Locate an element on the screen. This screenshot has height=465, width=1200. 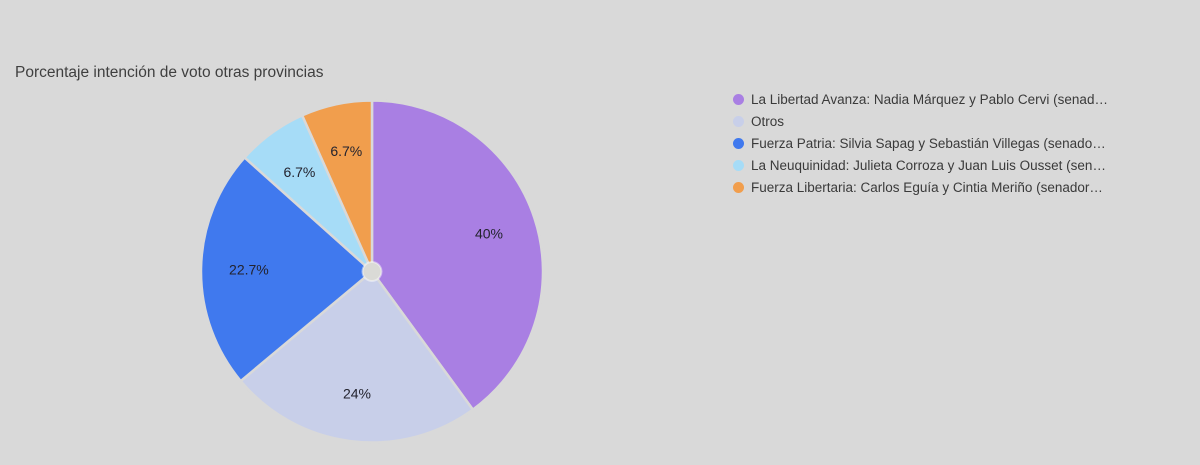
legend-item-1: Otros is located at coordinates (920, 121).